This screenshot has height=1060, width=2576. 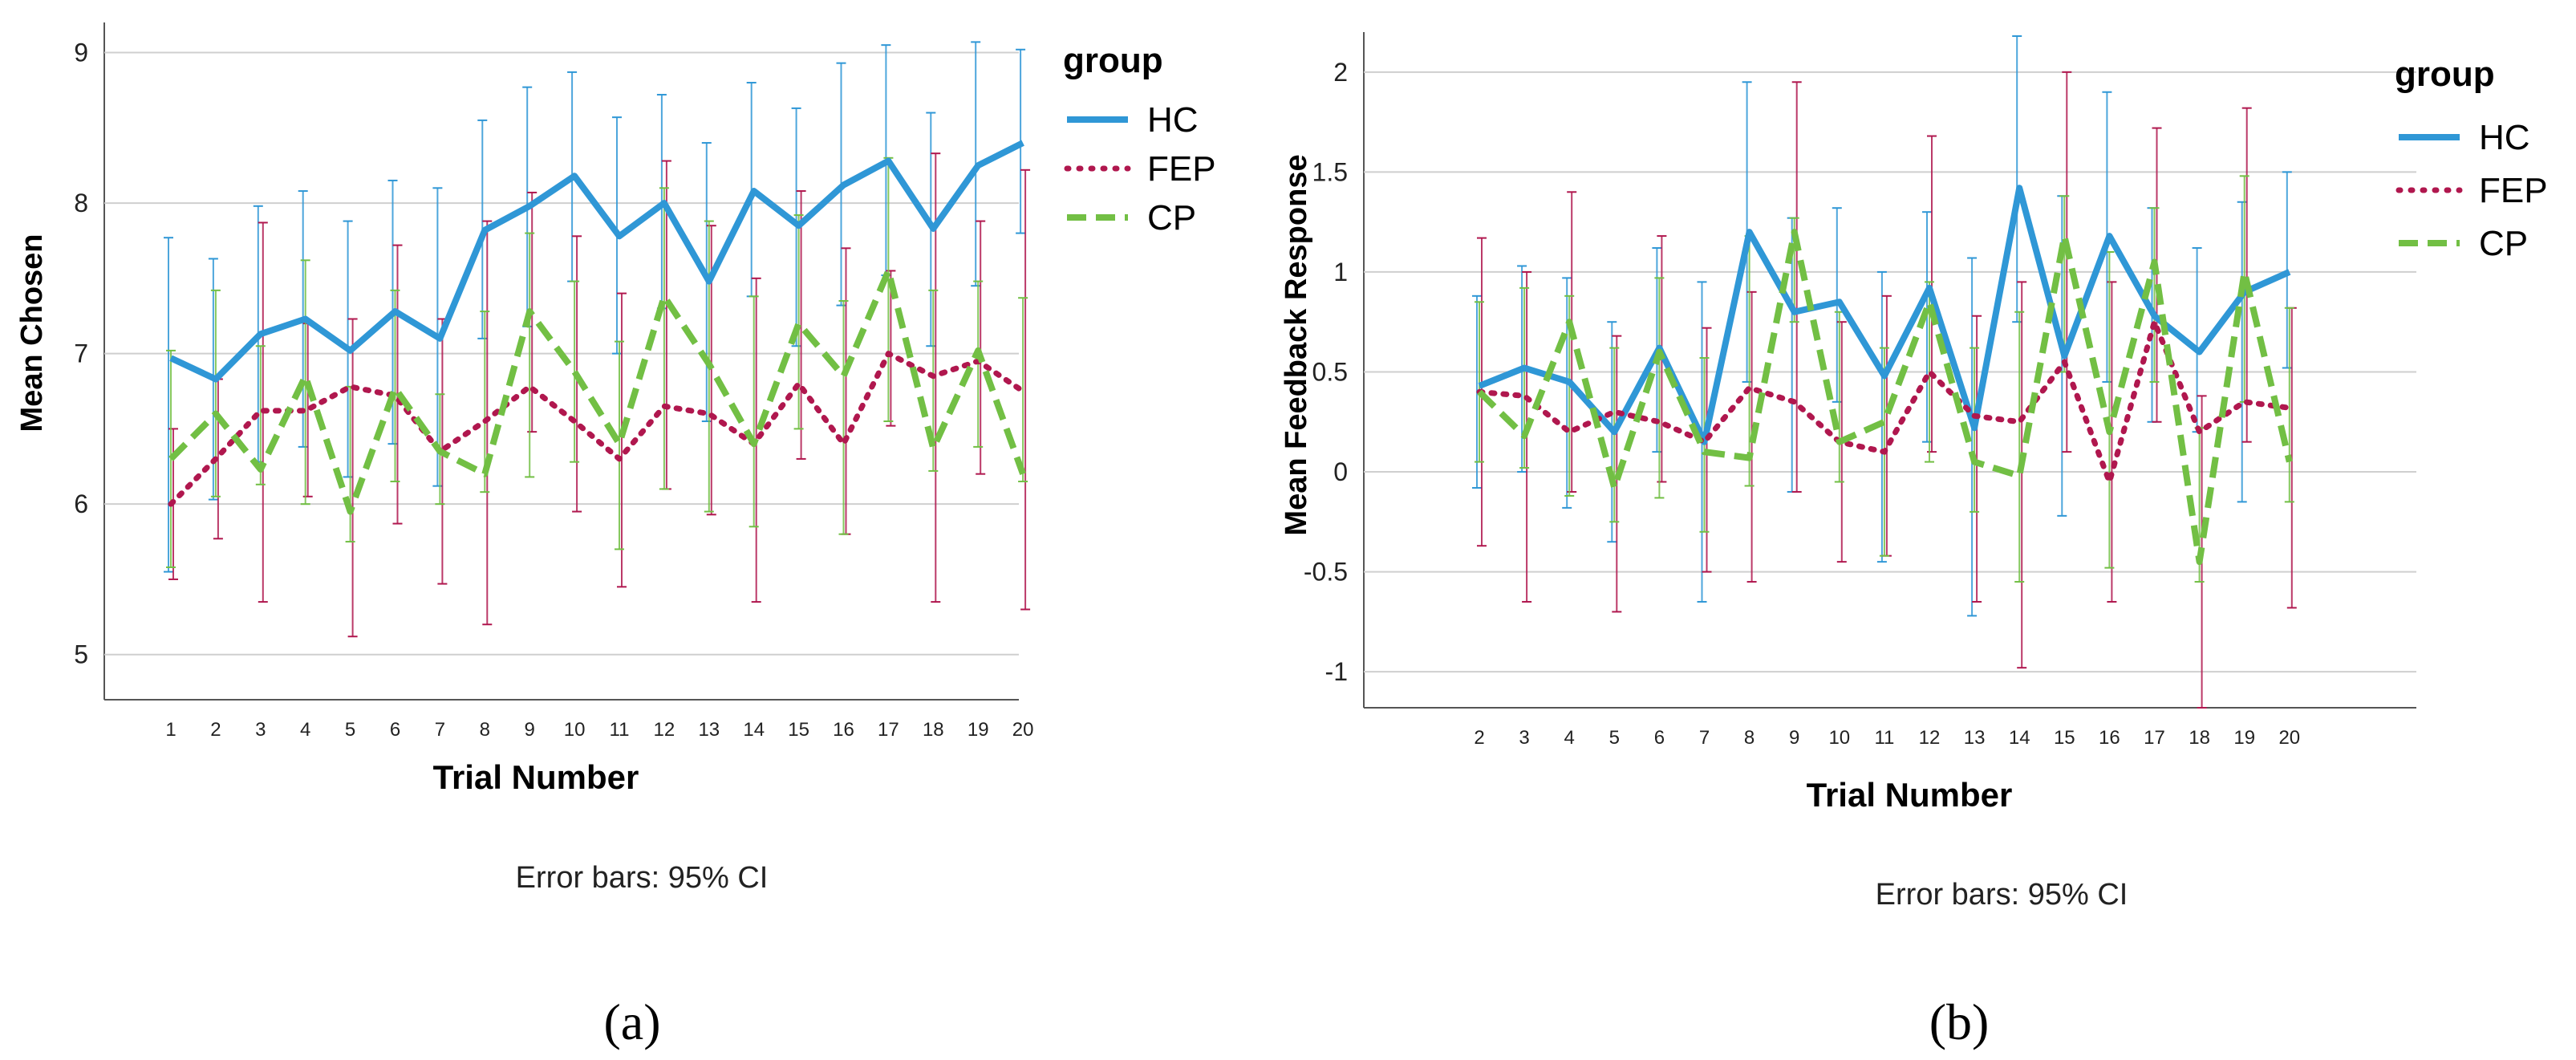 I want to click on panel-b-ylabel: Mean Feedback Response, so click(x=1296, y=344).